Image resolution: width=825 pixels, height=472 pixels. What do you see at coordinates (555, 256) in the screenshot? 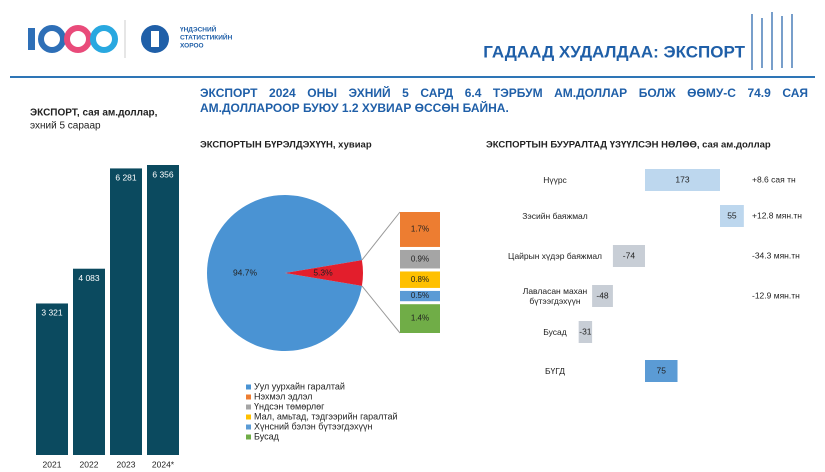
I see `waterfall-category: Цайрын хүдэр баяжмал` at bounding box center [555, 256].